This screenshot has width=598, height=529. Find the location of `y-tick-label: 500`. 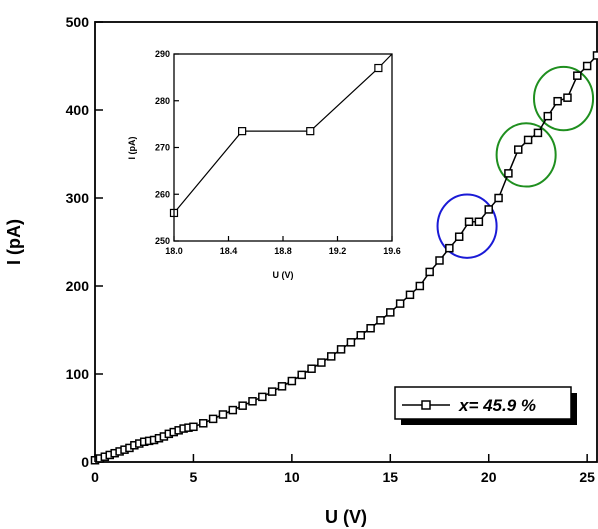

y-tick-label: 500 is located at coordinates (78, 22).